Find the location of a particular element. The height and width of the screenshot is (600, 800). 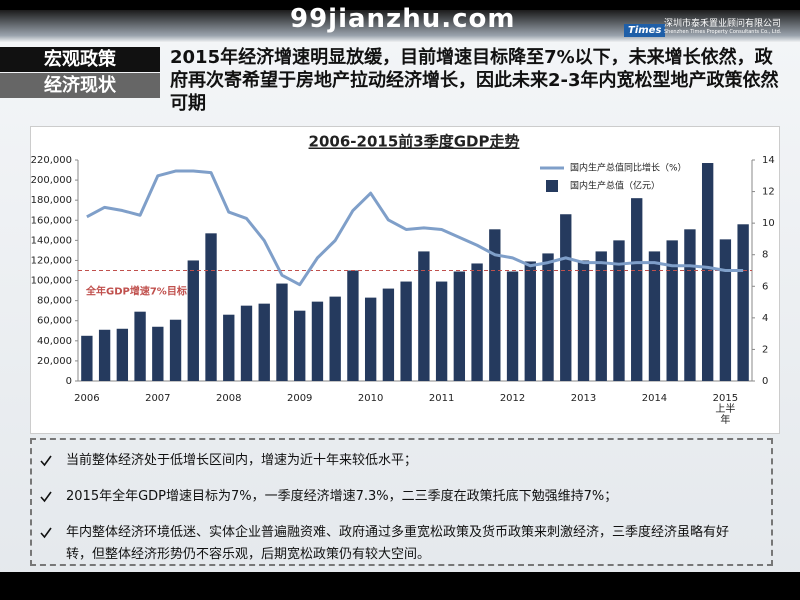

header-band is located at coordinates (400, 26).